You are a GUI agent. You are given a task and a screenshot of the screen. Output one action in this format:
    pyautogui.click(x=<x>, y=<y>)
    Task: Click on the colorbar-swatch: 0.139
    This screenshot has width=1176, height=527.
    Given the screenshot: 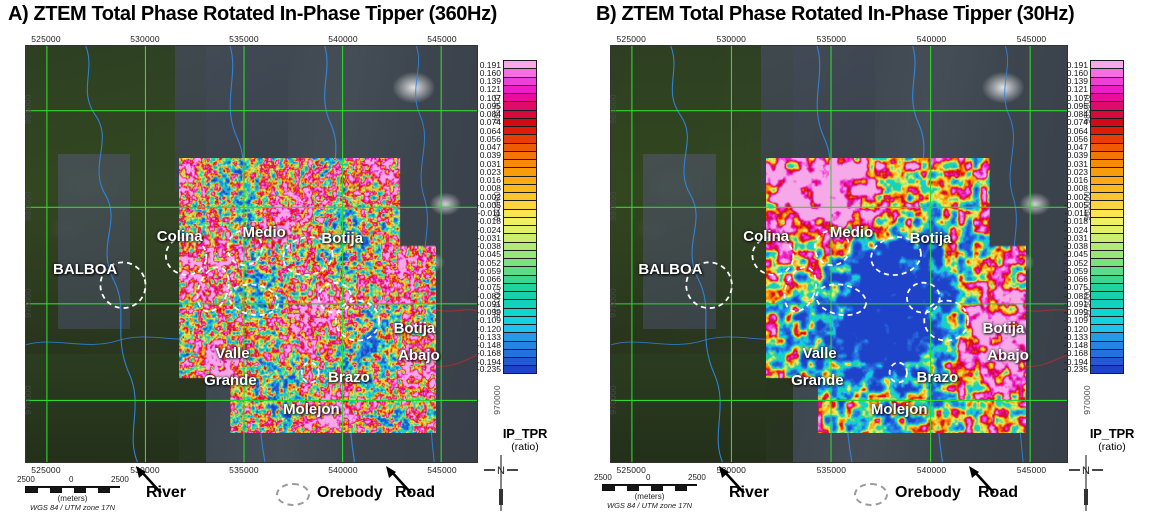 What is the action you would take?
    pyautogui.click(x=508, y=81)
    